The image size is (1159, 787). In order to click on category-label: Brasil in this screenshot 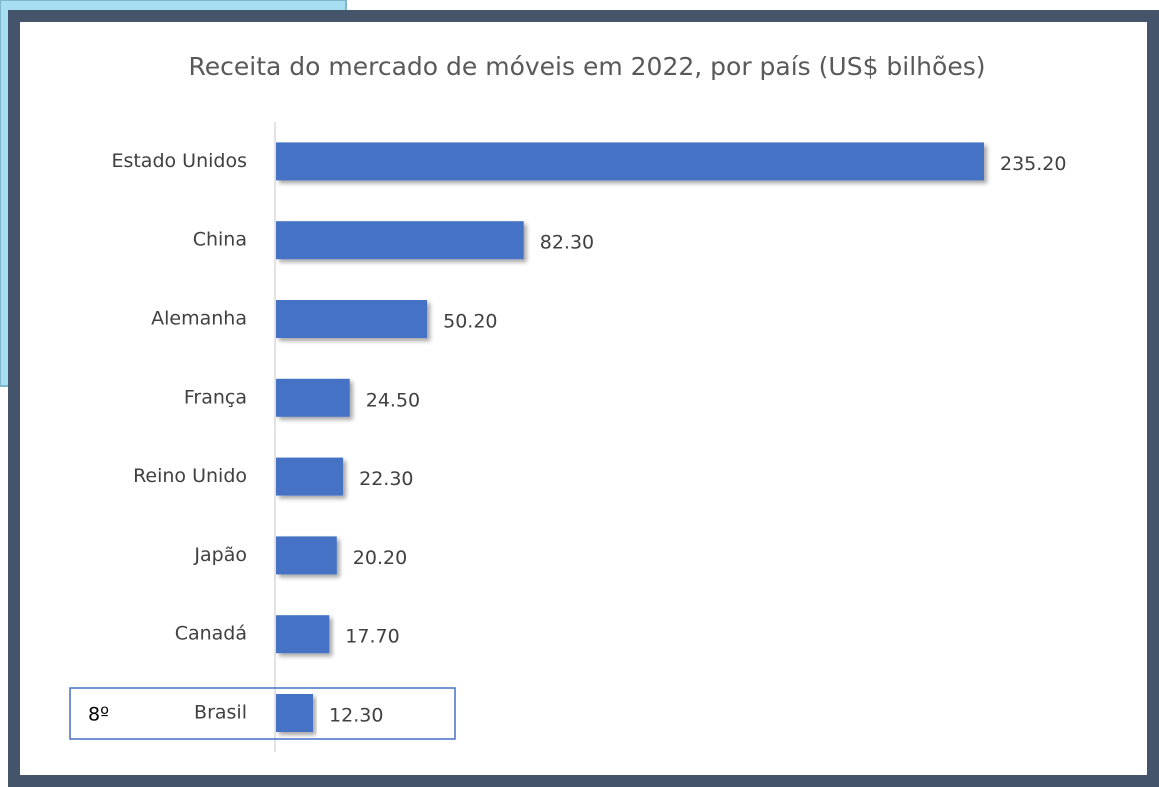, I will do `click(220, 713)`.